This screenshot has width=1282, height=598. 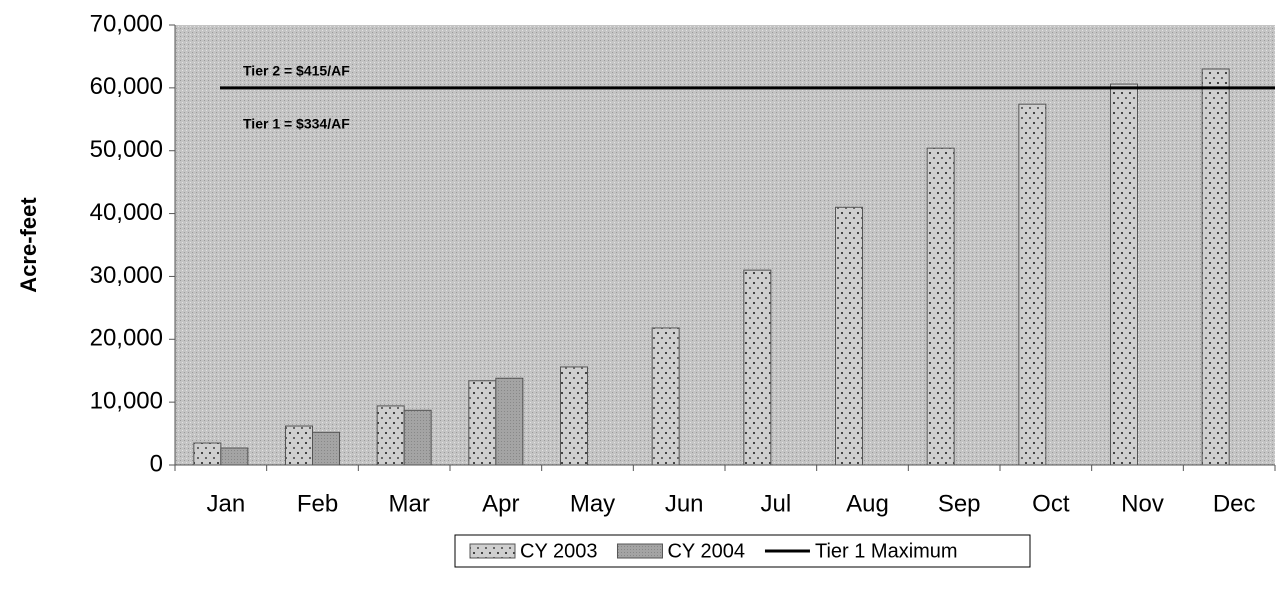 I want to click on legend-label: Tier 1 Maximum, so click(x=886, y=551).